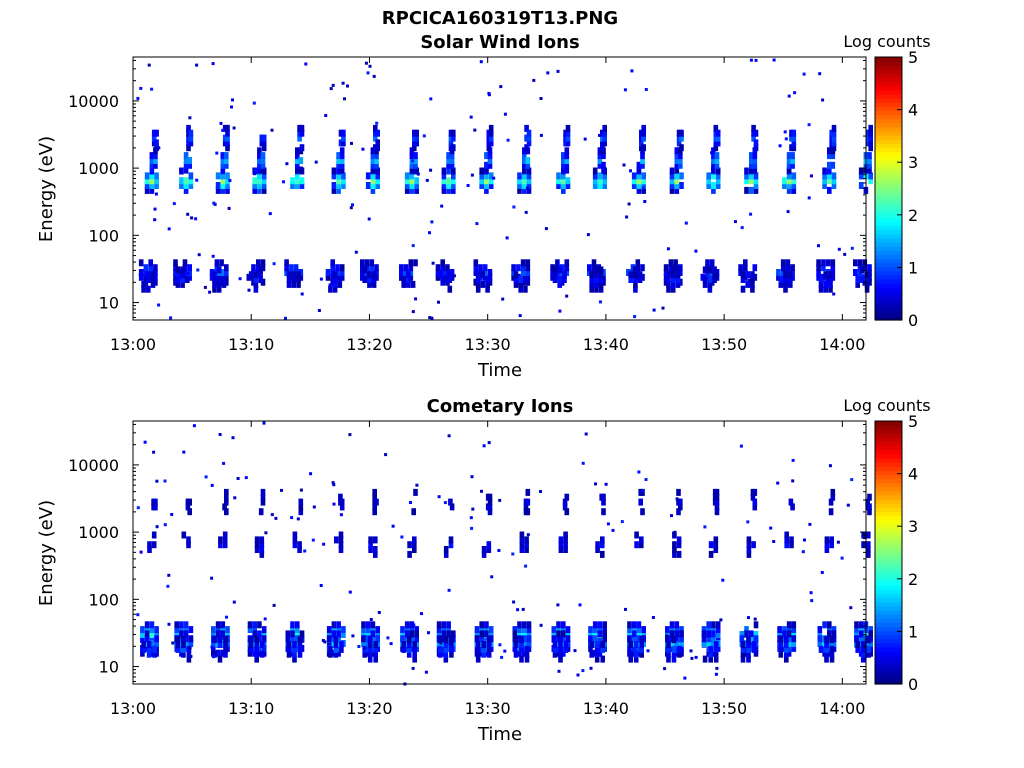 The image size is (1024, 768). Describe the element at coordinates (913, 684) in the screenshot. I see `colorbar-tick-label: 0` at that location.